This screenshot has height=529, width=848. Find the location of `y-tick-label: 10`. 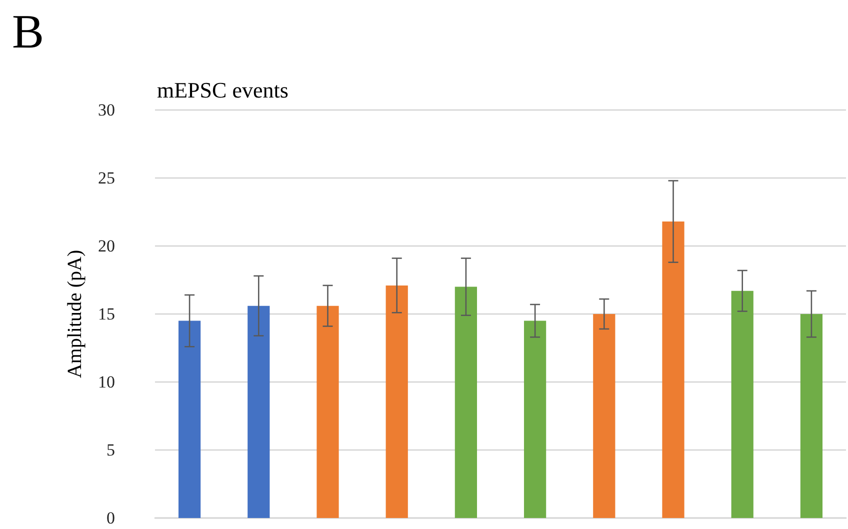

y-tick-label: 10 is located at coordinates (106, 382).